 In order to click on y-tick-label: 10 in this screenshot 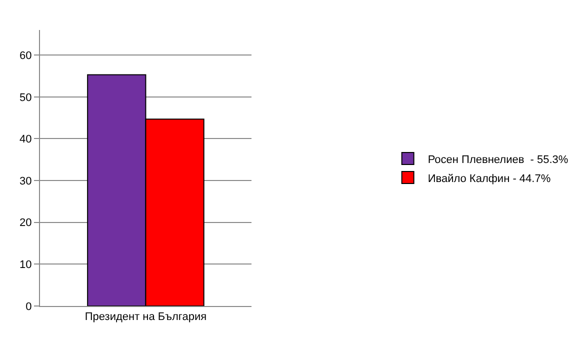, I will do `click(26, 265)`.